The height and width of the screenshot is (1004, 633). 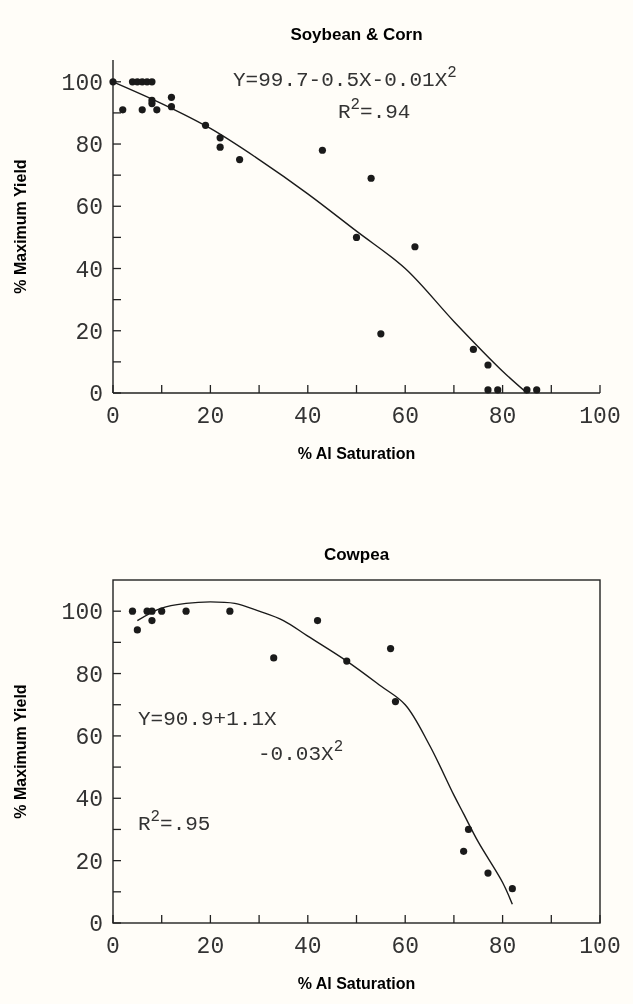 I want to click on chart-title: Soybean & Corn, so click(x=356, y=34).